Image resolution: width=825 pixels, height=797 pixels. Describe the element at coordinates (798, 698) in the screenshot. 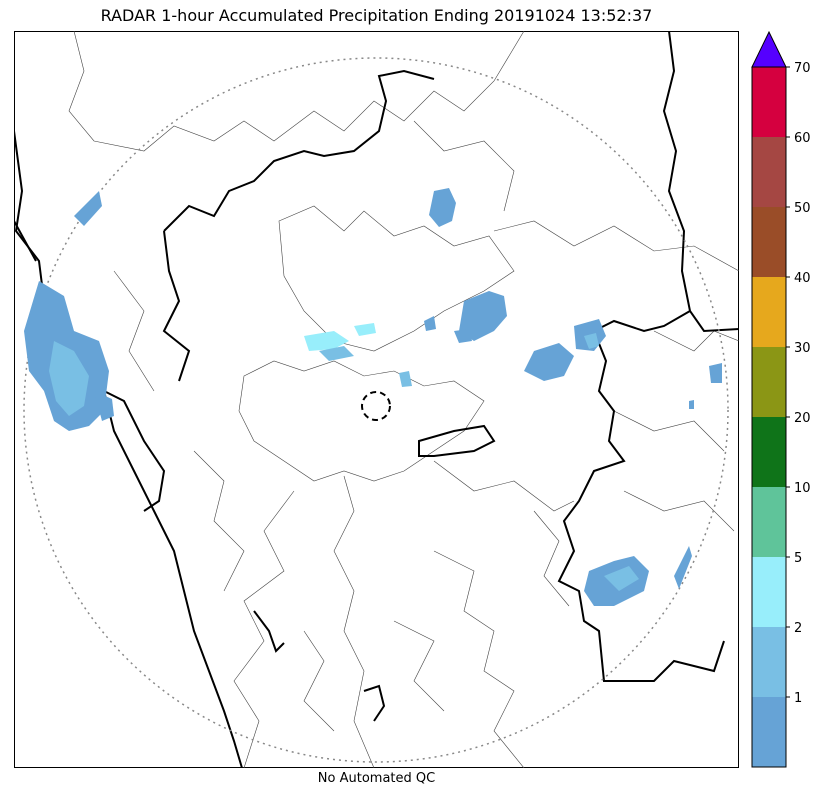

I see `colorbar-tick-label: 1` at that location.